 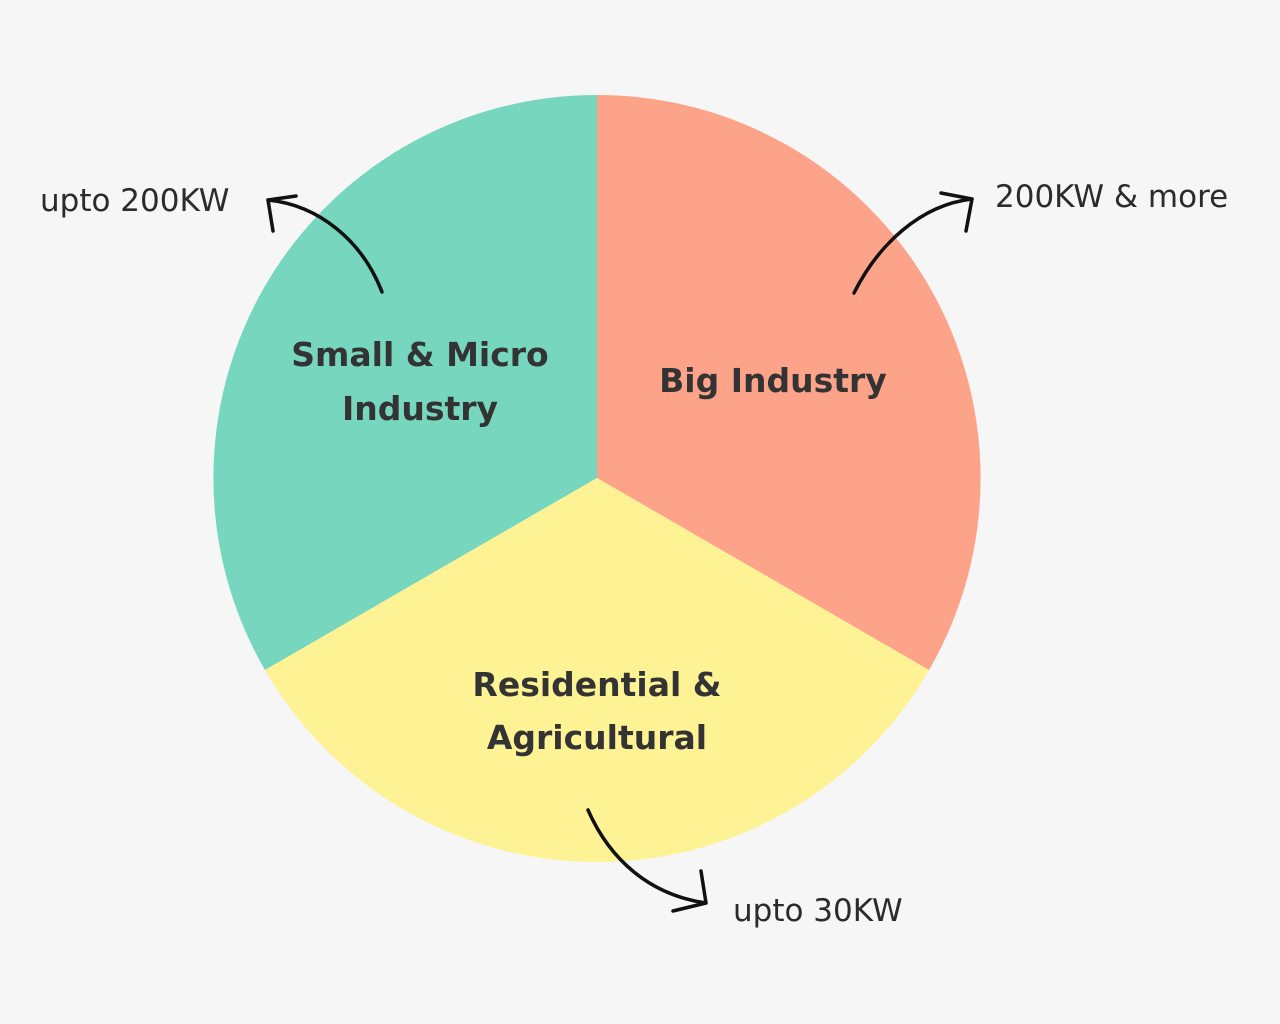 I want to click on callout-upto-200kw: upto 200KW, so click(x=134, y=201).